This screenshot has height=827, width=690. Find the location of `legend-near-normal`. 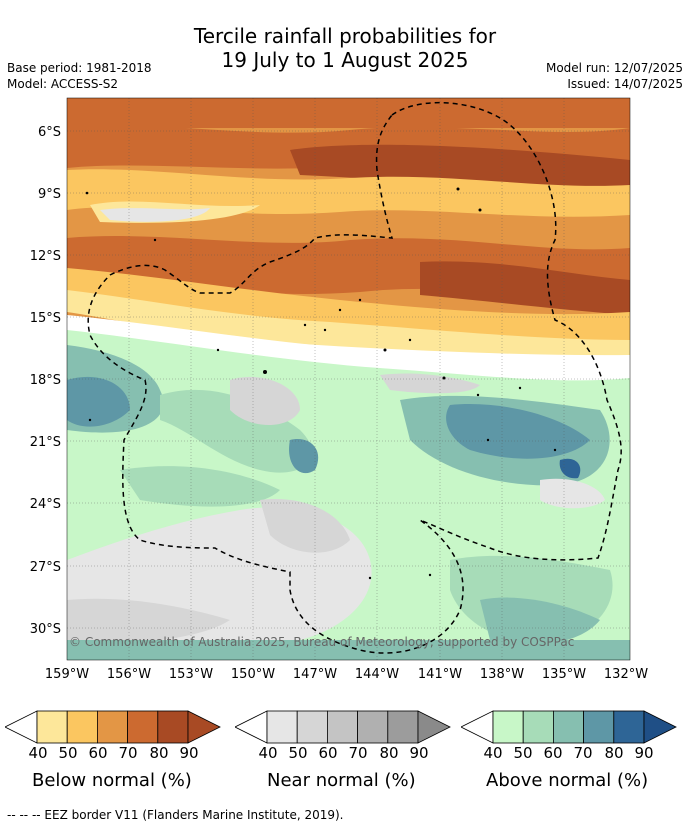

legend-near-normal is located at coordinates (344, 729).